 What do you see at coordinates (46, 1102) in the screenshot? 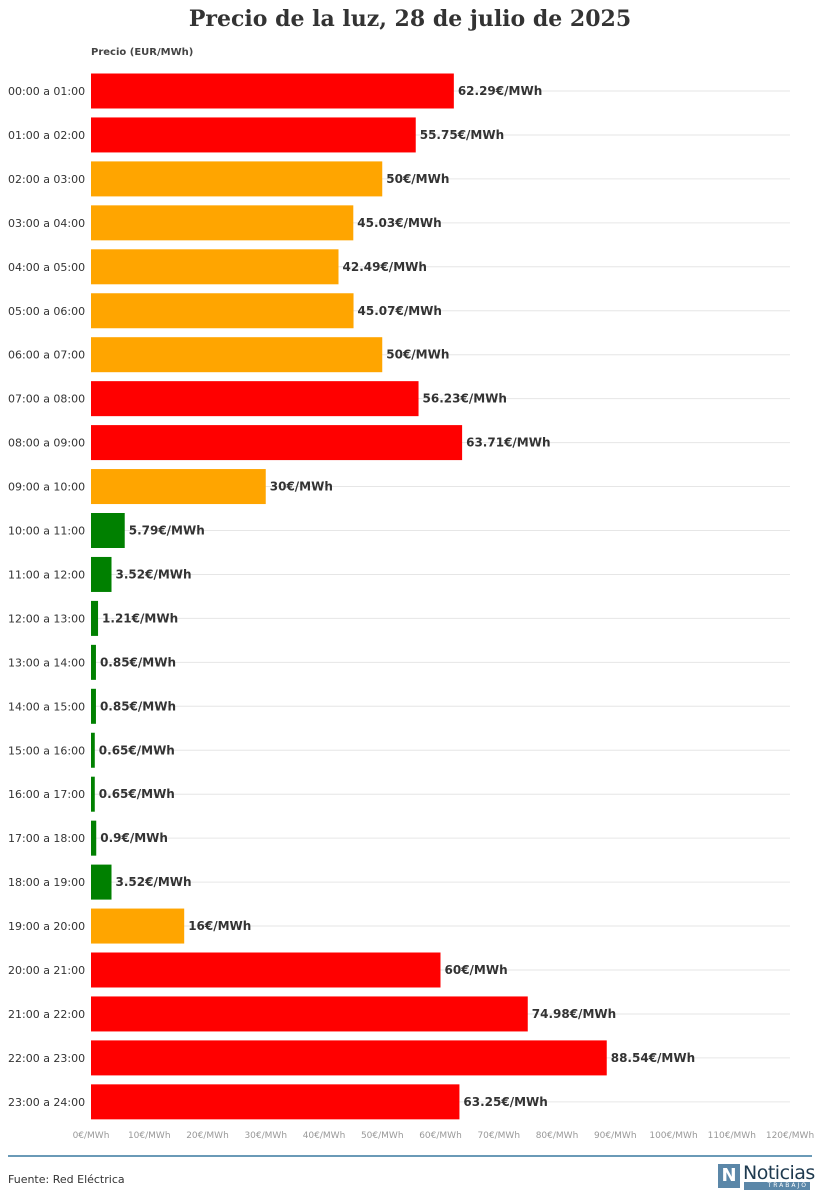
I see `category-label: 23:00 a 24:00` at bounding box center [46, 1102].